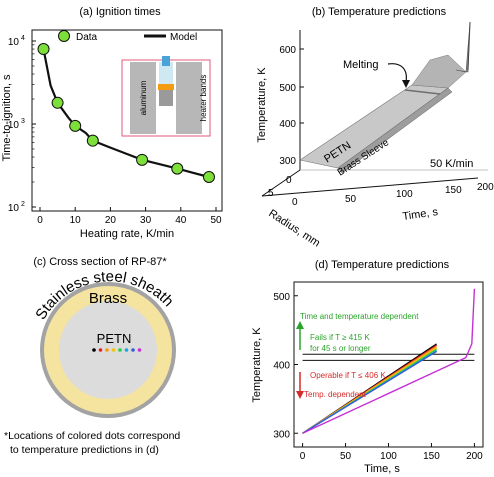  What do you see at coordinates (395, 130) in the screenshot?
I see `surface-front` at bounding box center [395, 130].